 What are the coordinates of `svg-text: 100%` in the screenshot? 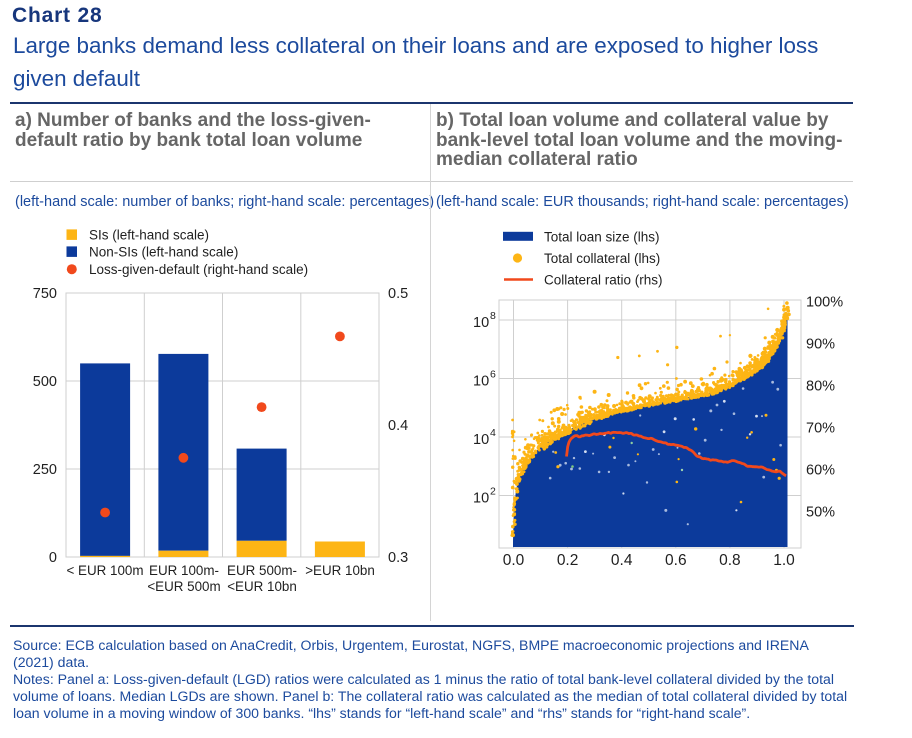 It's located at (824, 303).